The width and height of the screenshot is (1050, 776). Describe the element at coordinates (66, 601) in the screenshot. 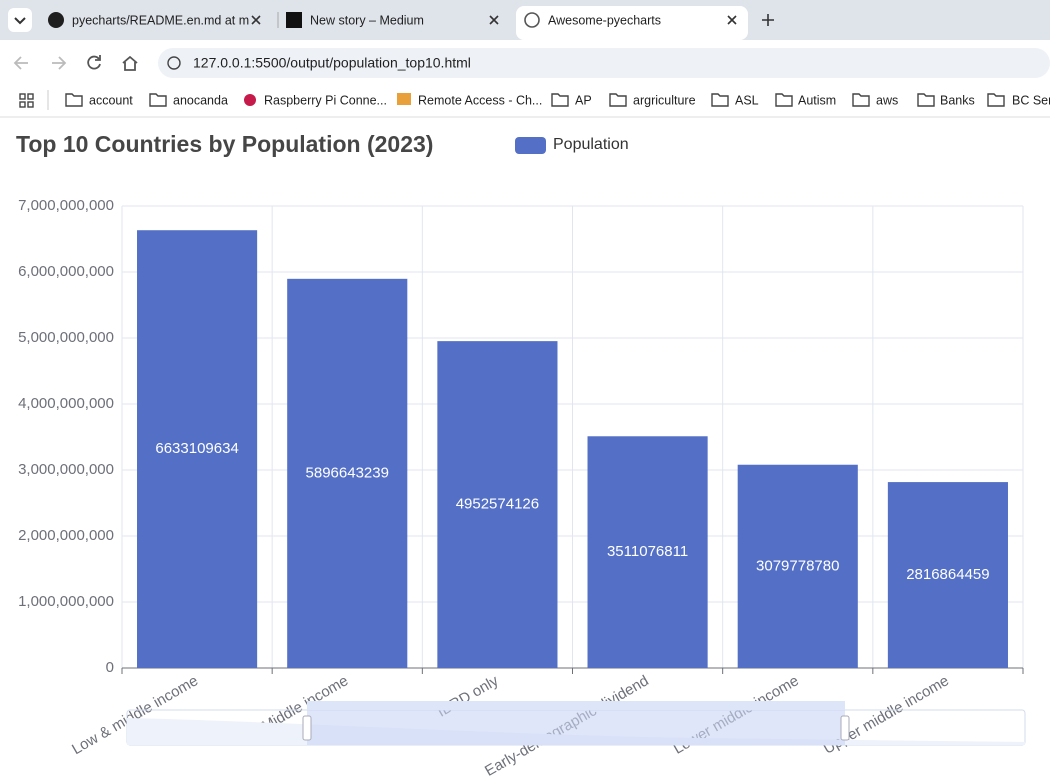

I see `y-tick-label: 1,000,000,000` at that location.